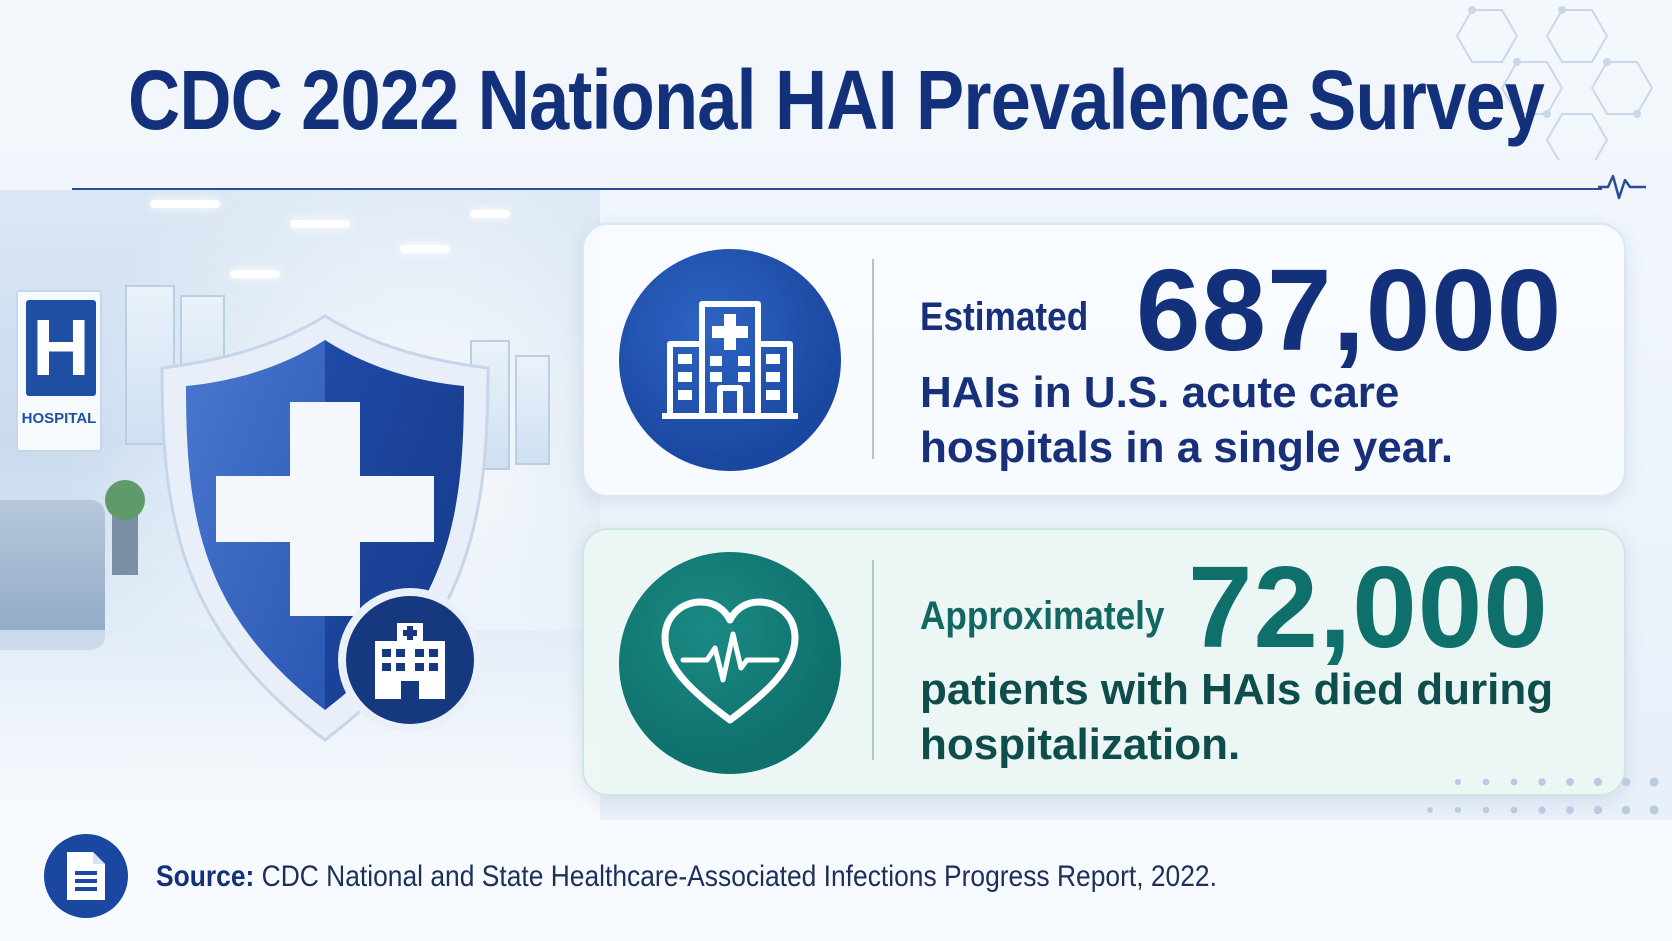 Image resolution: width=1672 pixels, height=941 pixels. Describe the element at coordinates (837, 189) in the screenshot. I see `title-underline` at that location.